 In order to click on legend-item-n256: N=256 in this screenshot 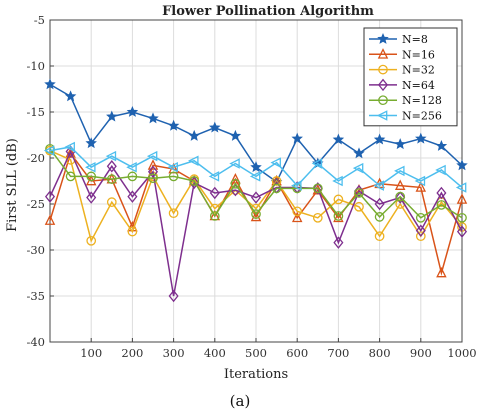, I will do `click(405, 116)`.